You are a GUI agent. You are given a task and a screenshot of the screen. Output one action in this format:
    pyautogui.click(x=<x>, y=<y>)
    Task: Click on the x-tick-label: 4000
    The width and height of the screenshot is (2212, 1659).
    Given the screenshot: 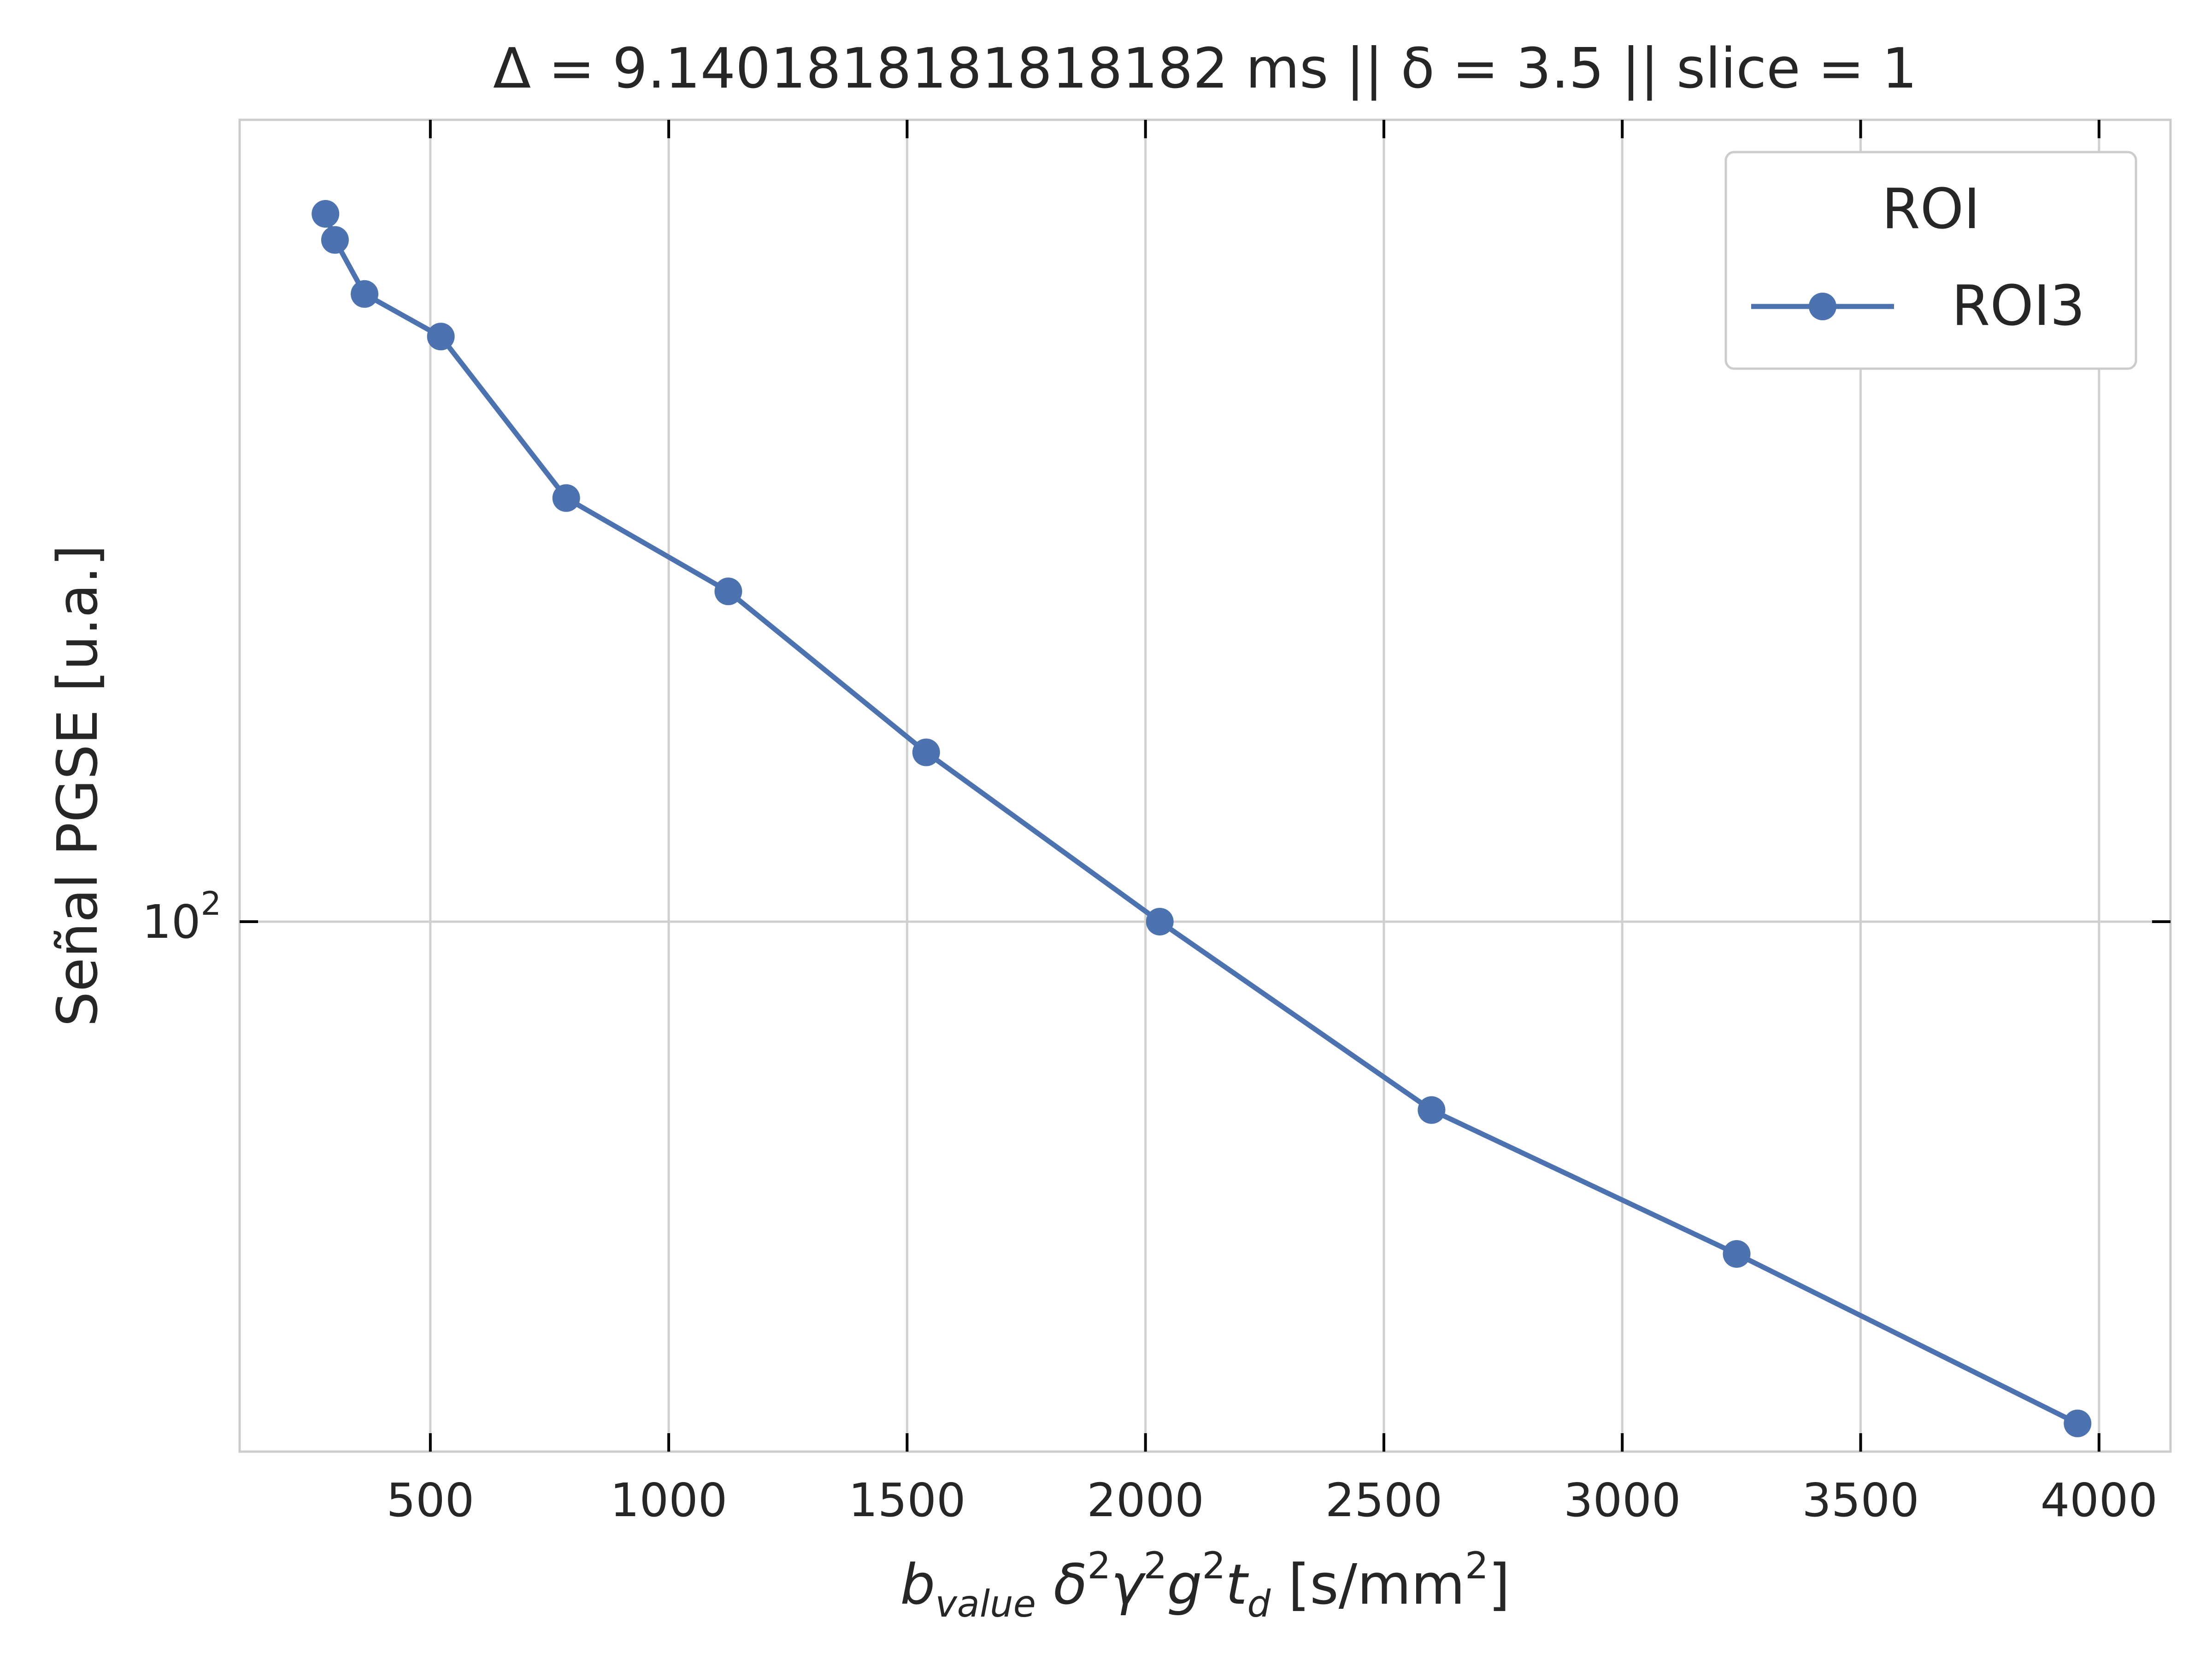 What is the action you would take?
    pyautogui.click(x=2099, y=1500)
    